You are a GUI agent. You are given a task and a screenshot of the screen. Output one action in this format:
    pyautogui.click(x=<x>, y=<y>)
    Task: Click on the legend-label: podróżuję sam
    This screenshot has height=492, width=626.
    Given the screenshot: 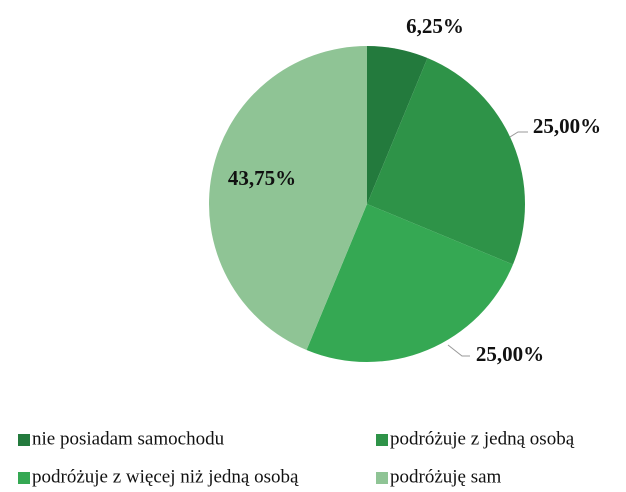 What is the action you would take?
    pyautogui.click(x=446, y=476)
    